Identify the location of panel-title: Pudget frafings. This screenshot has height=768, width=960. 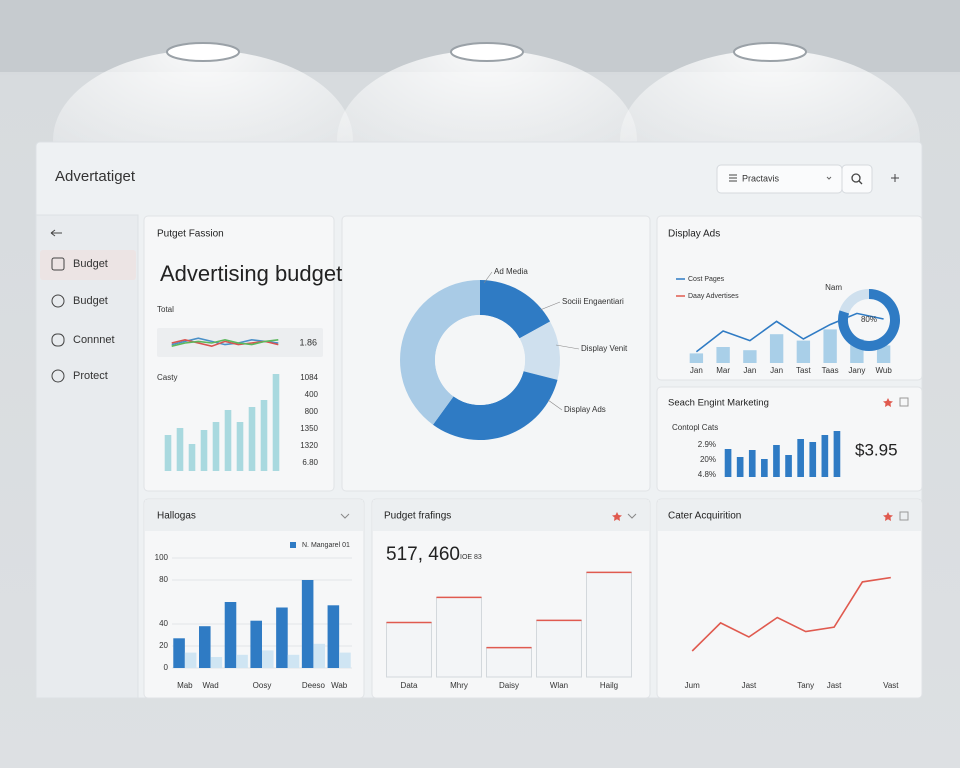
(417, 516).